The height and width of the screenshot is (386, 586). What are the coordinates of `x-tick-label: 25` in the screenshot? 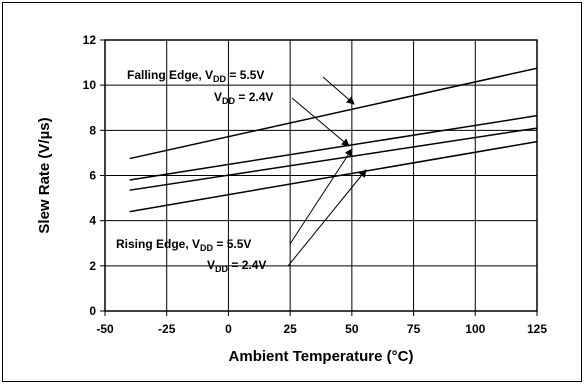 It's located at (290, 329).